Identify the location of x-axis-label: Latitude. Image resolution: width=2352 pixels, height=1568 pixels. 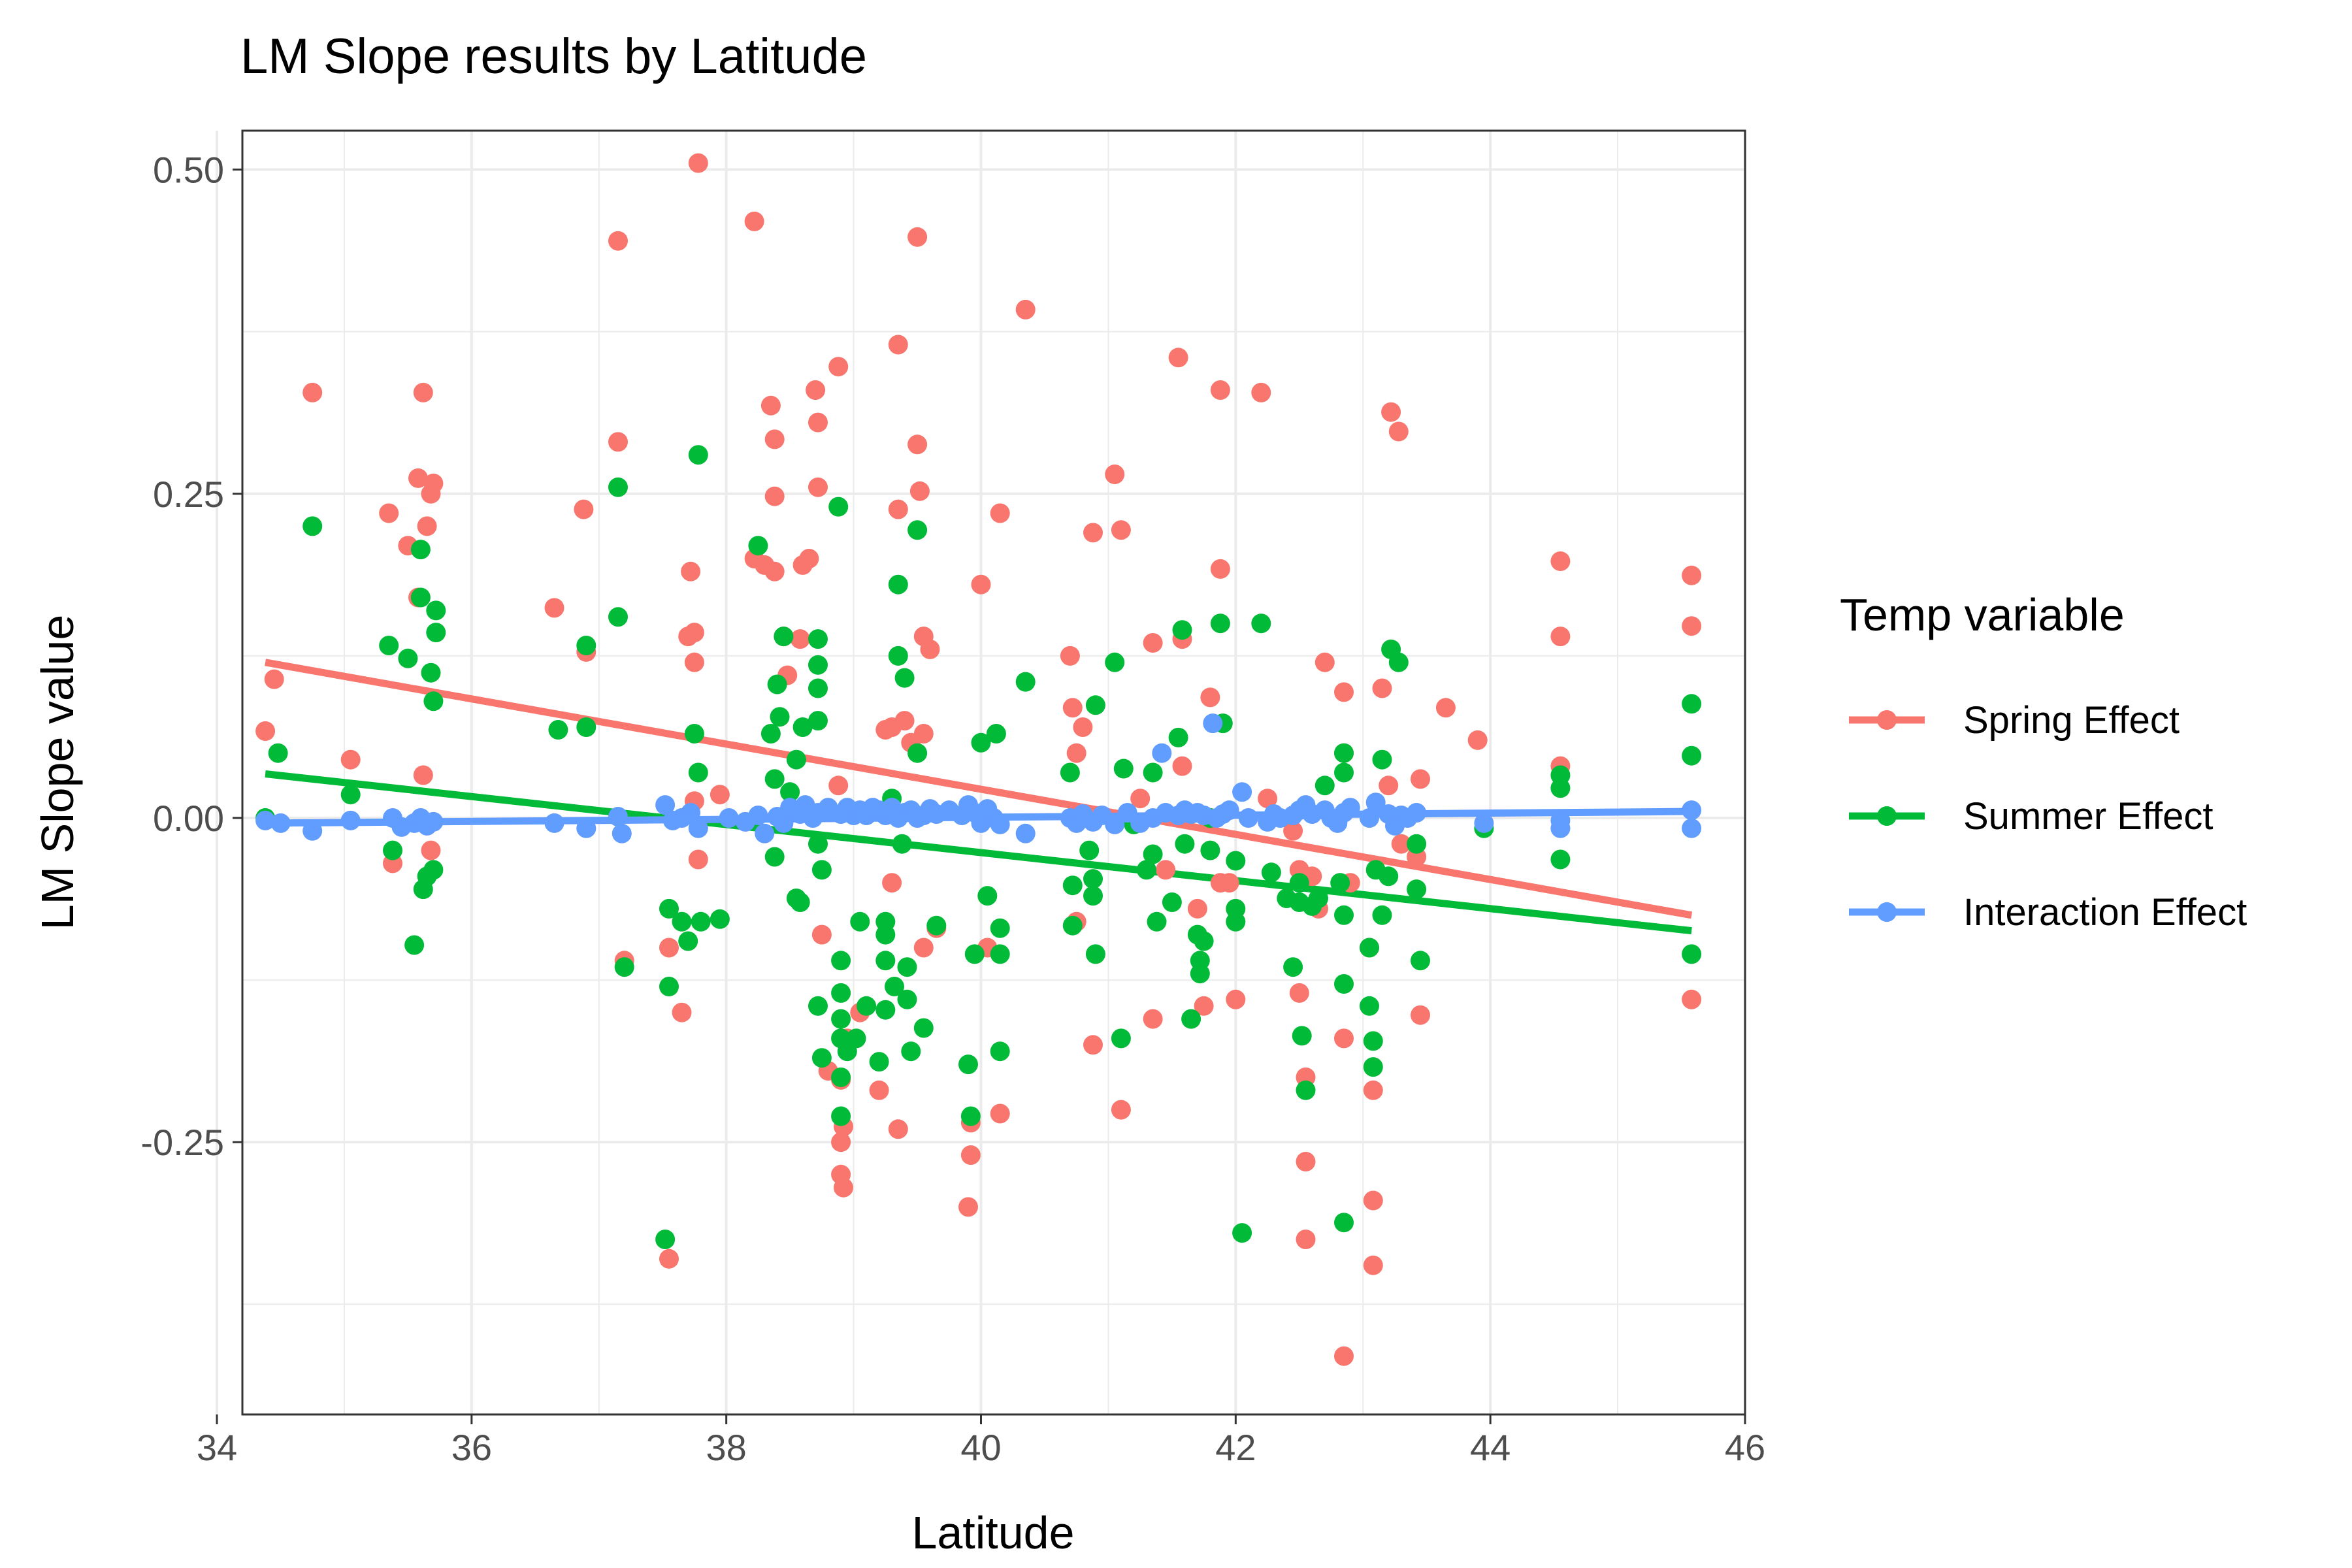
(992, 1532).